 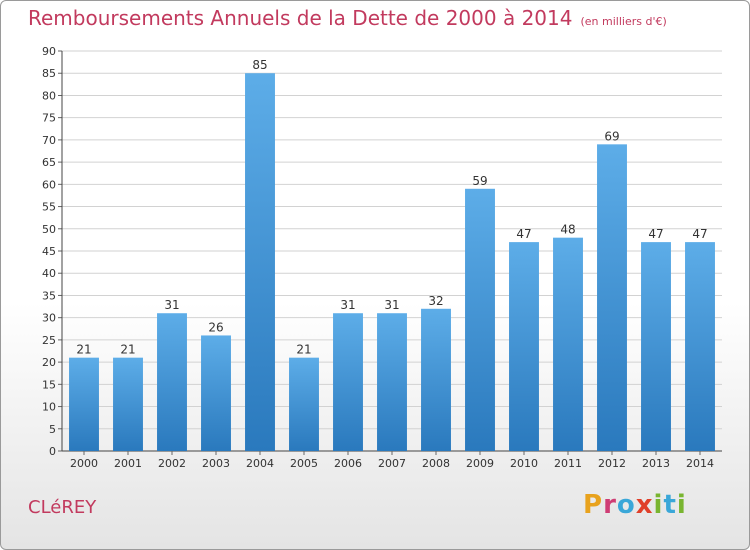 What do you see at coordinates (84, 463) in the screenshot?
I see `x-tick-label-2000: 2000` at bounding box center [84, 463].